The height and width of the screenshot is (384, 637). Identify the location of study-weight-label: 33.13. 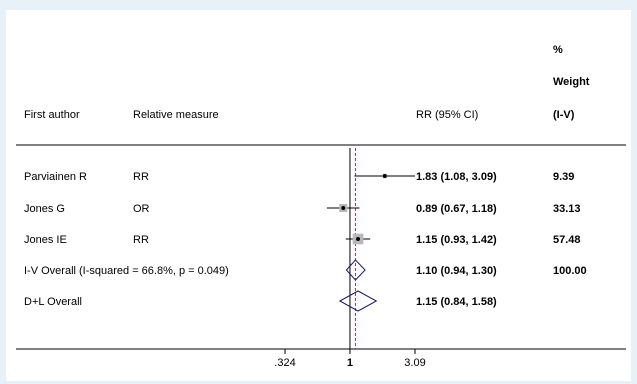
(567, 209).